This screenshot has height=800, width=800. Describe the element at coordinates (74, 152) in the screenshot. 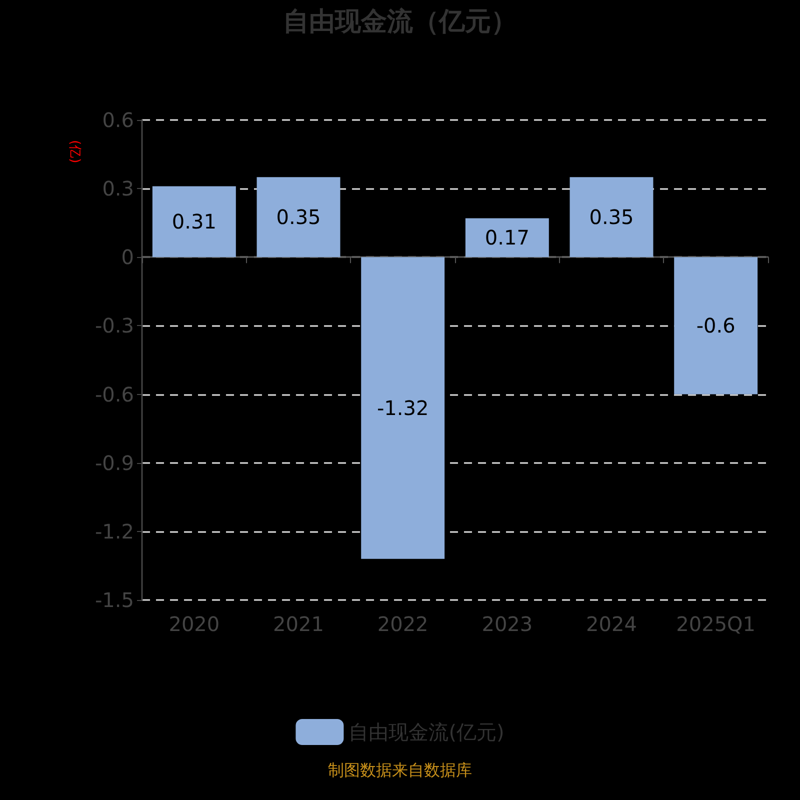

I see `y-axis-title: (亿)` at that location.